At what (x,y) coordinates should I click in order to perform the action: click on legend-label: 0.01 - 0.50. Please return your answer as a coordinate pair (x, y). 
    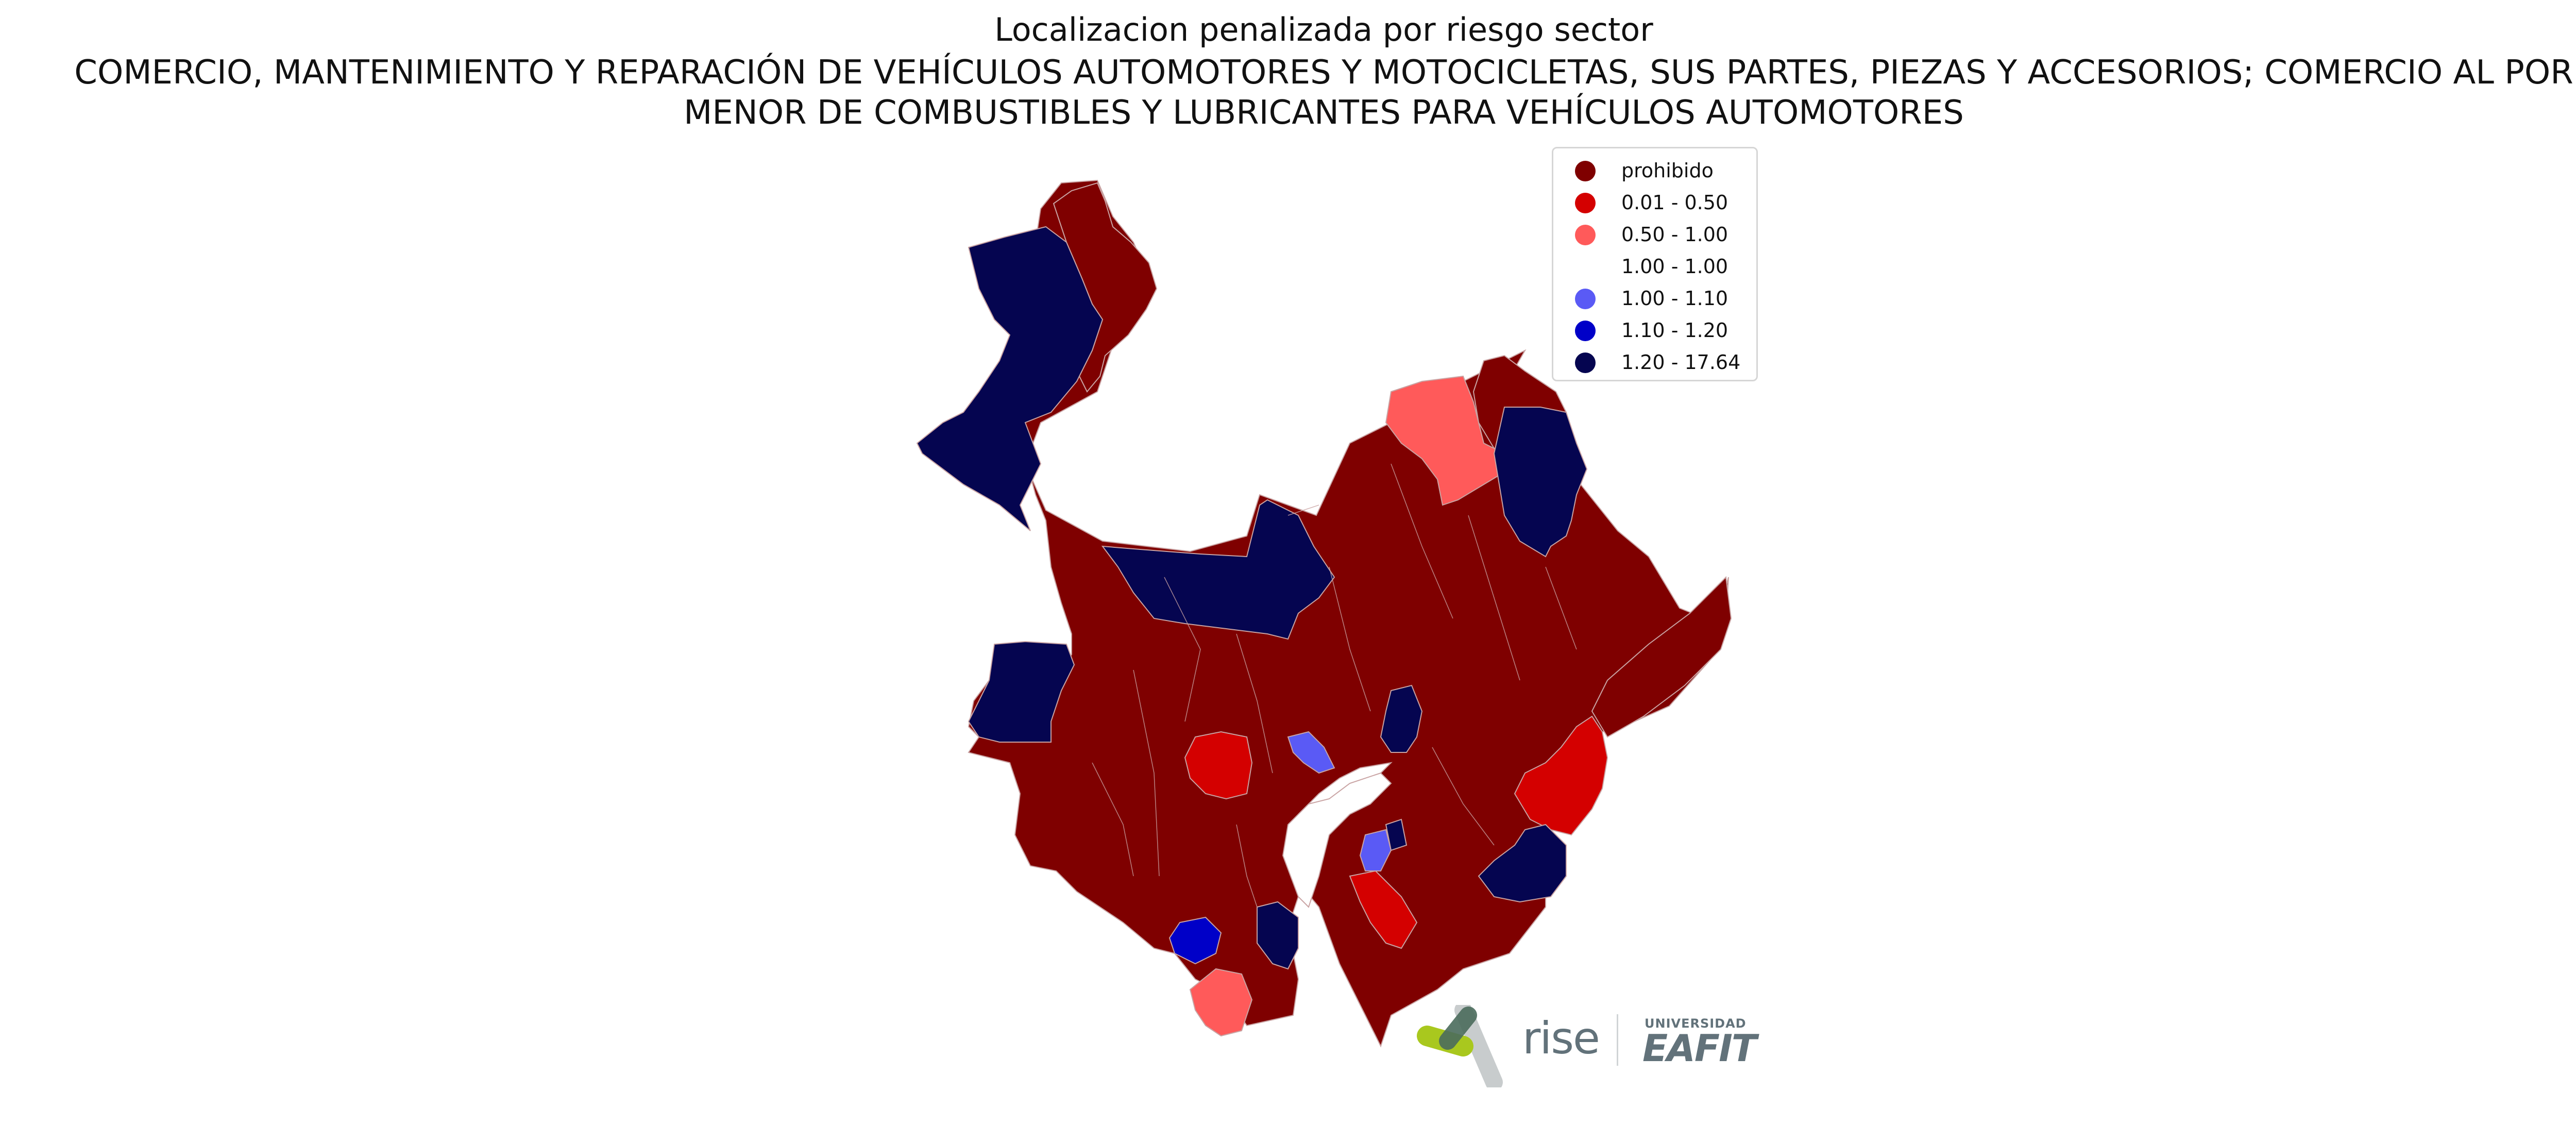
    Looking at the image, I should click on (1674, 202).